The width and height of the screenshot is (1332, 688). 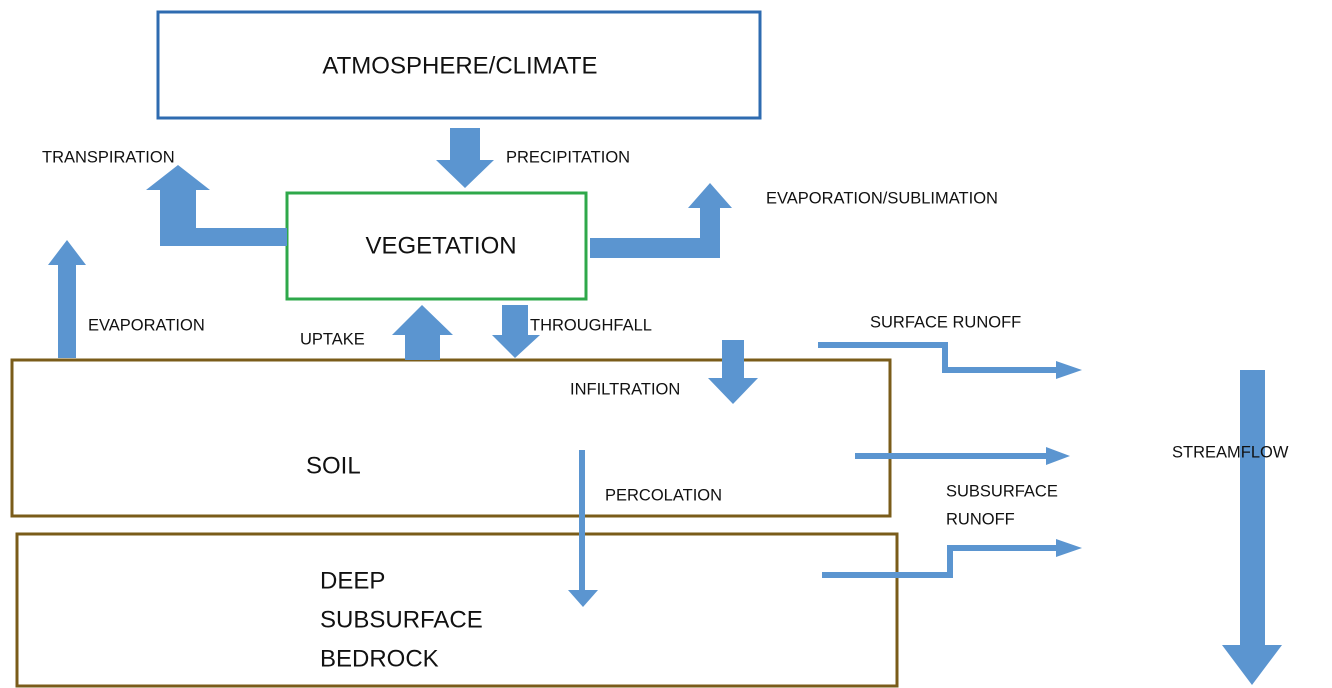 I want to click on surface-runoff-arrow, so click(x=938, y=357).